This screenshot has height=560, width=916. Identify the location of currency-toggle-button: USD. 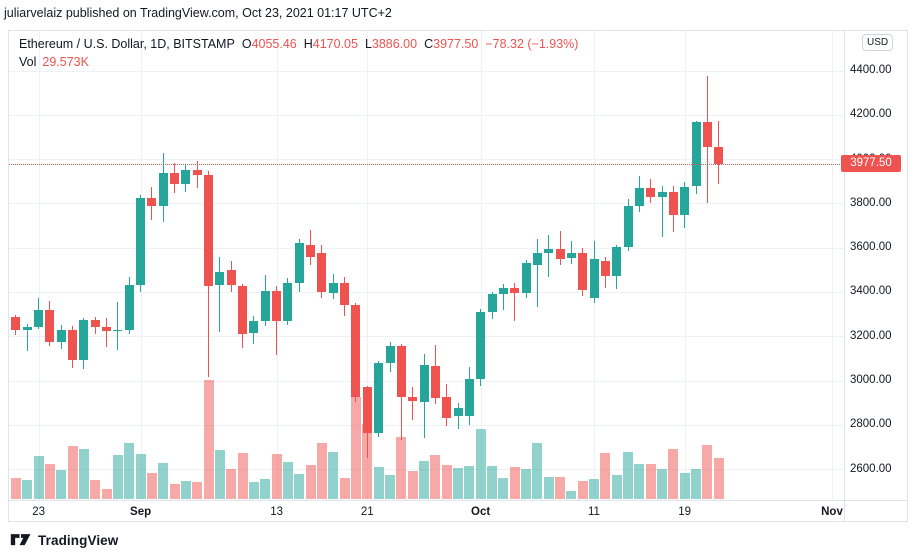
(878, 42).